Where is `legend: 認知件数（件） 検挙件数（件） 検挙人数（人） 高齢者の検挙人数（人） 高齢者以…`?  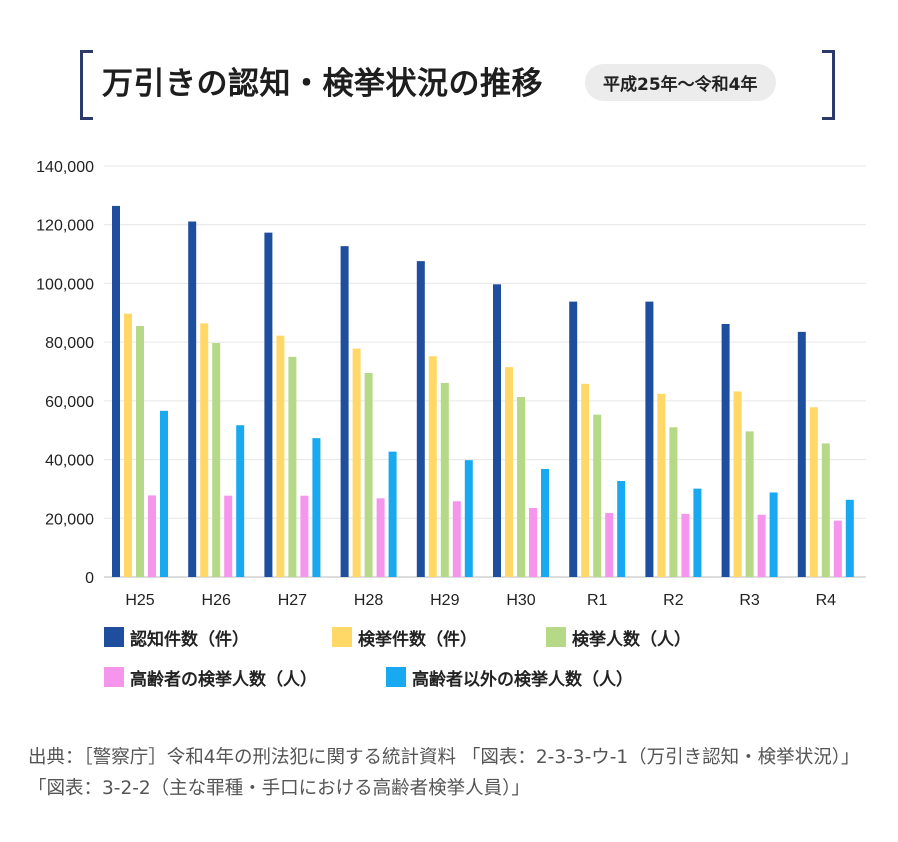 legend: 認知件数（件） 検挙件数（件） 検挙人数（人） 高齢者の検挙人数（人） 高齢者以… is located at coordinates (494, 662).